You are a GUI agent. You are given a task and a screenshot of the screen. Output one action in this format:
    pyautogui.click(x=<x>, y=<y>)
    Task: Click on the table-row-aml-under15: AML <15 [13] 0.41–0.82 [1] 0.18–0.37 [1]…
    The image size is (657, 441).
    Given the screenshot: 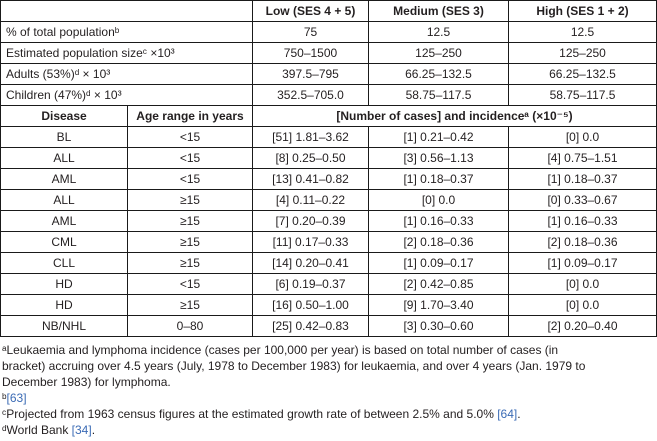 What is the action you would take?
    pyautogui.click(x=328, y=179)
    